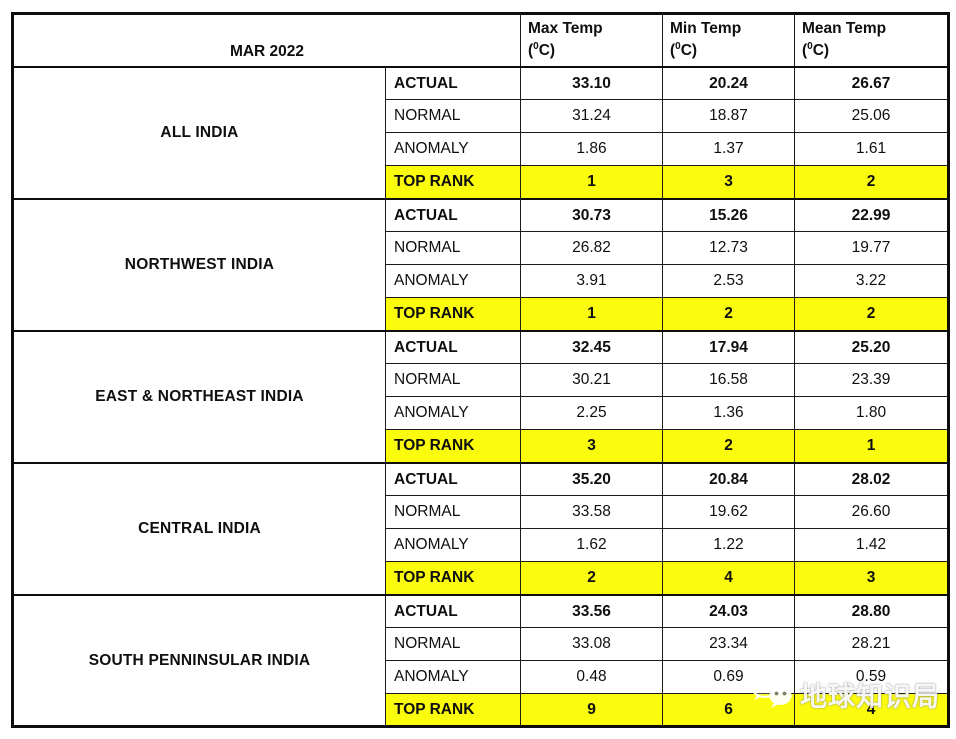  Describe the element at coordinates (871, 512) in the screenshot. I see `cell-mean: 26.60` at that location.